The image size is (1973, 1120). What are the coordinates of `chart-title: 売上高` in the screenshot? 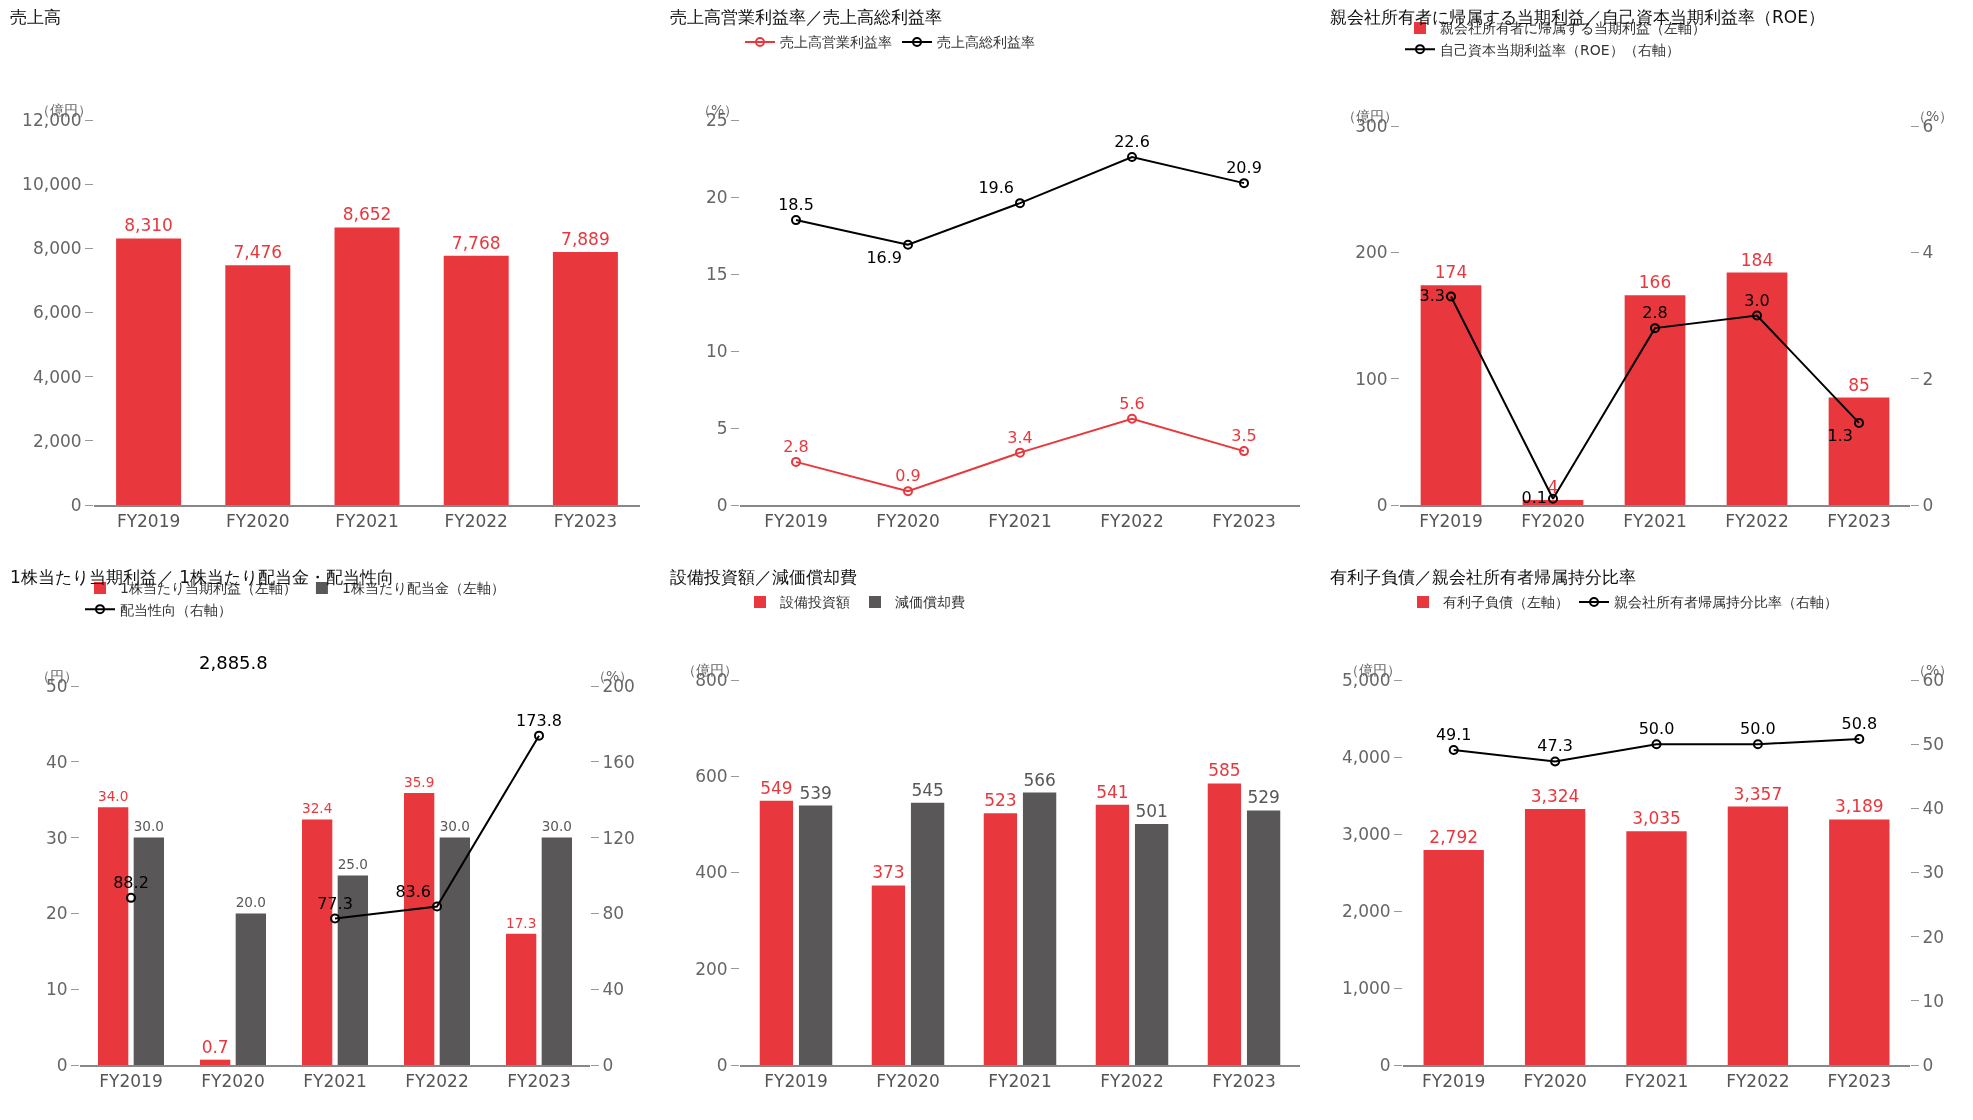 It's located at (35, 17).